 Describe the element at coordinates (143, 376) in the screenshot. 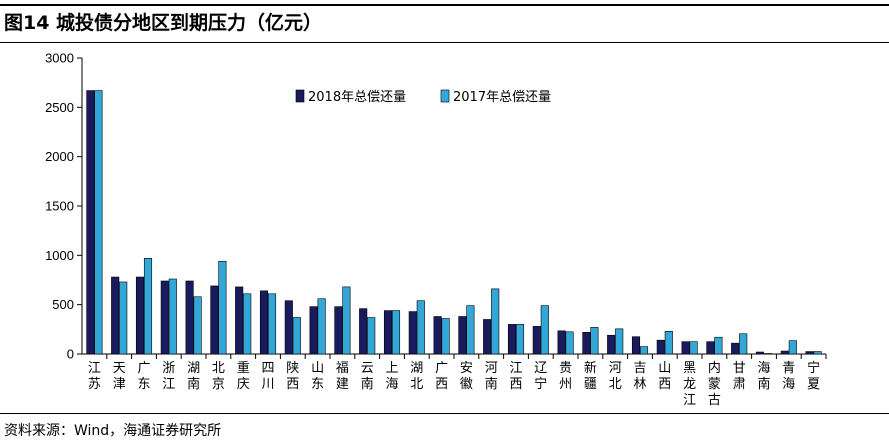

I see `x-category-label: 广东` at that location.